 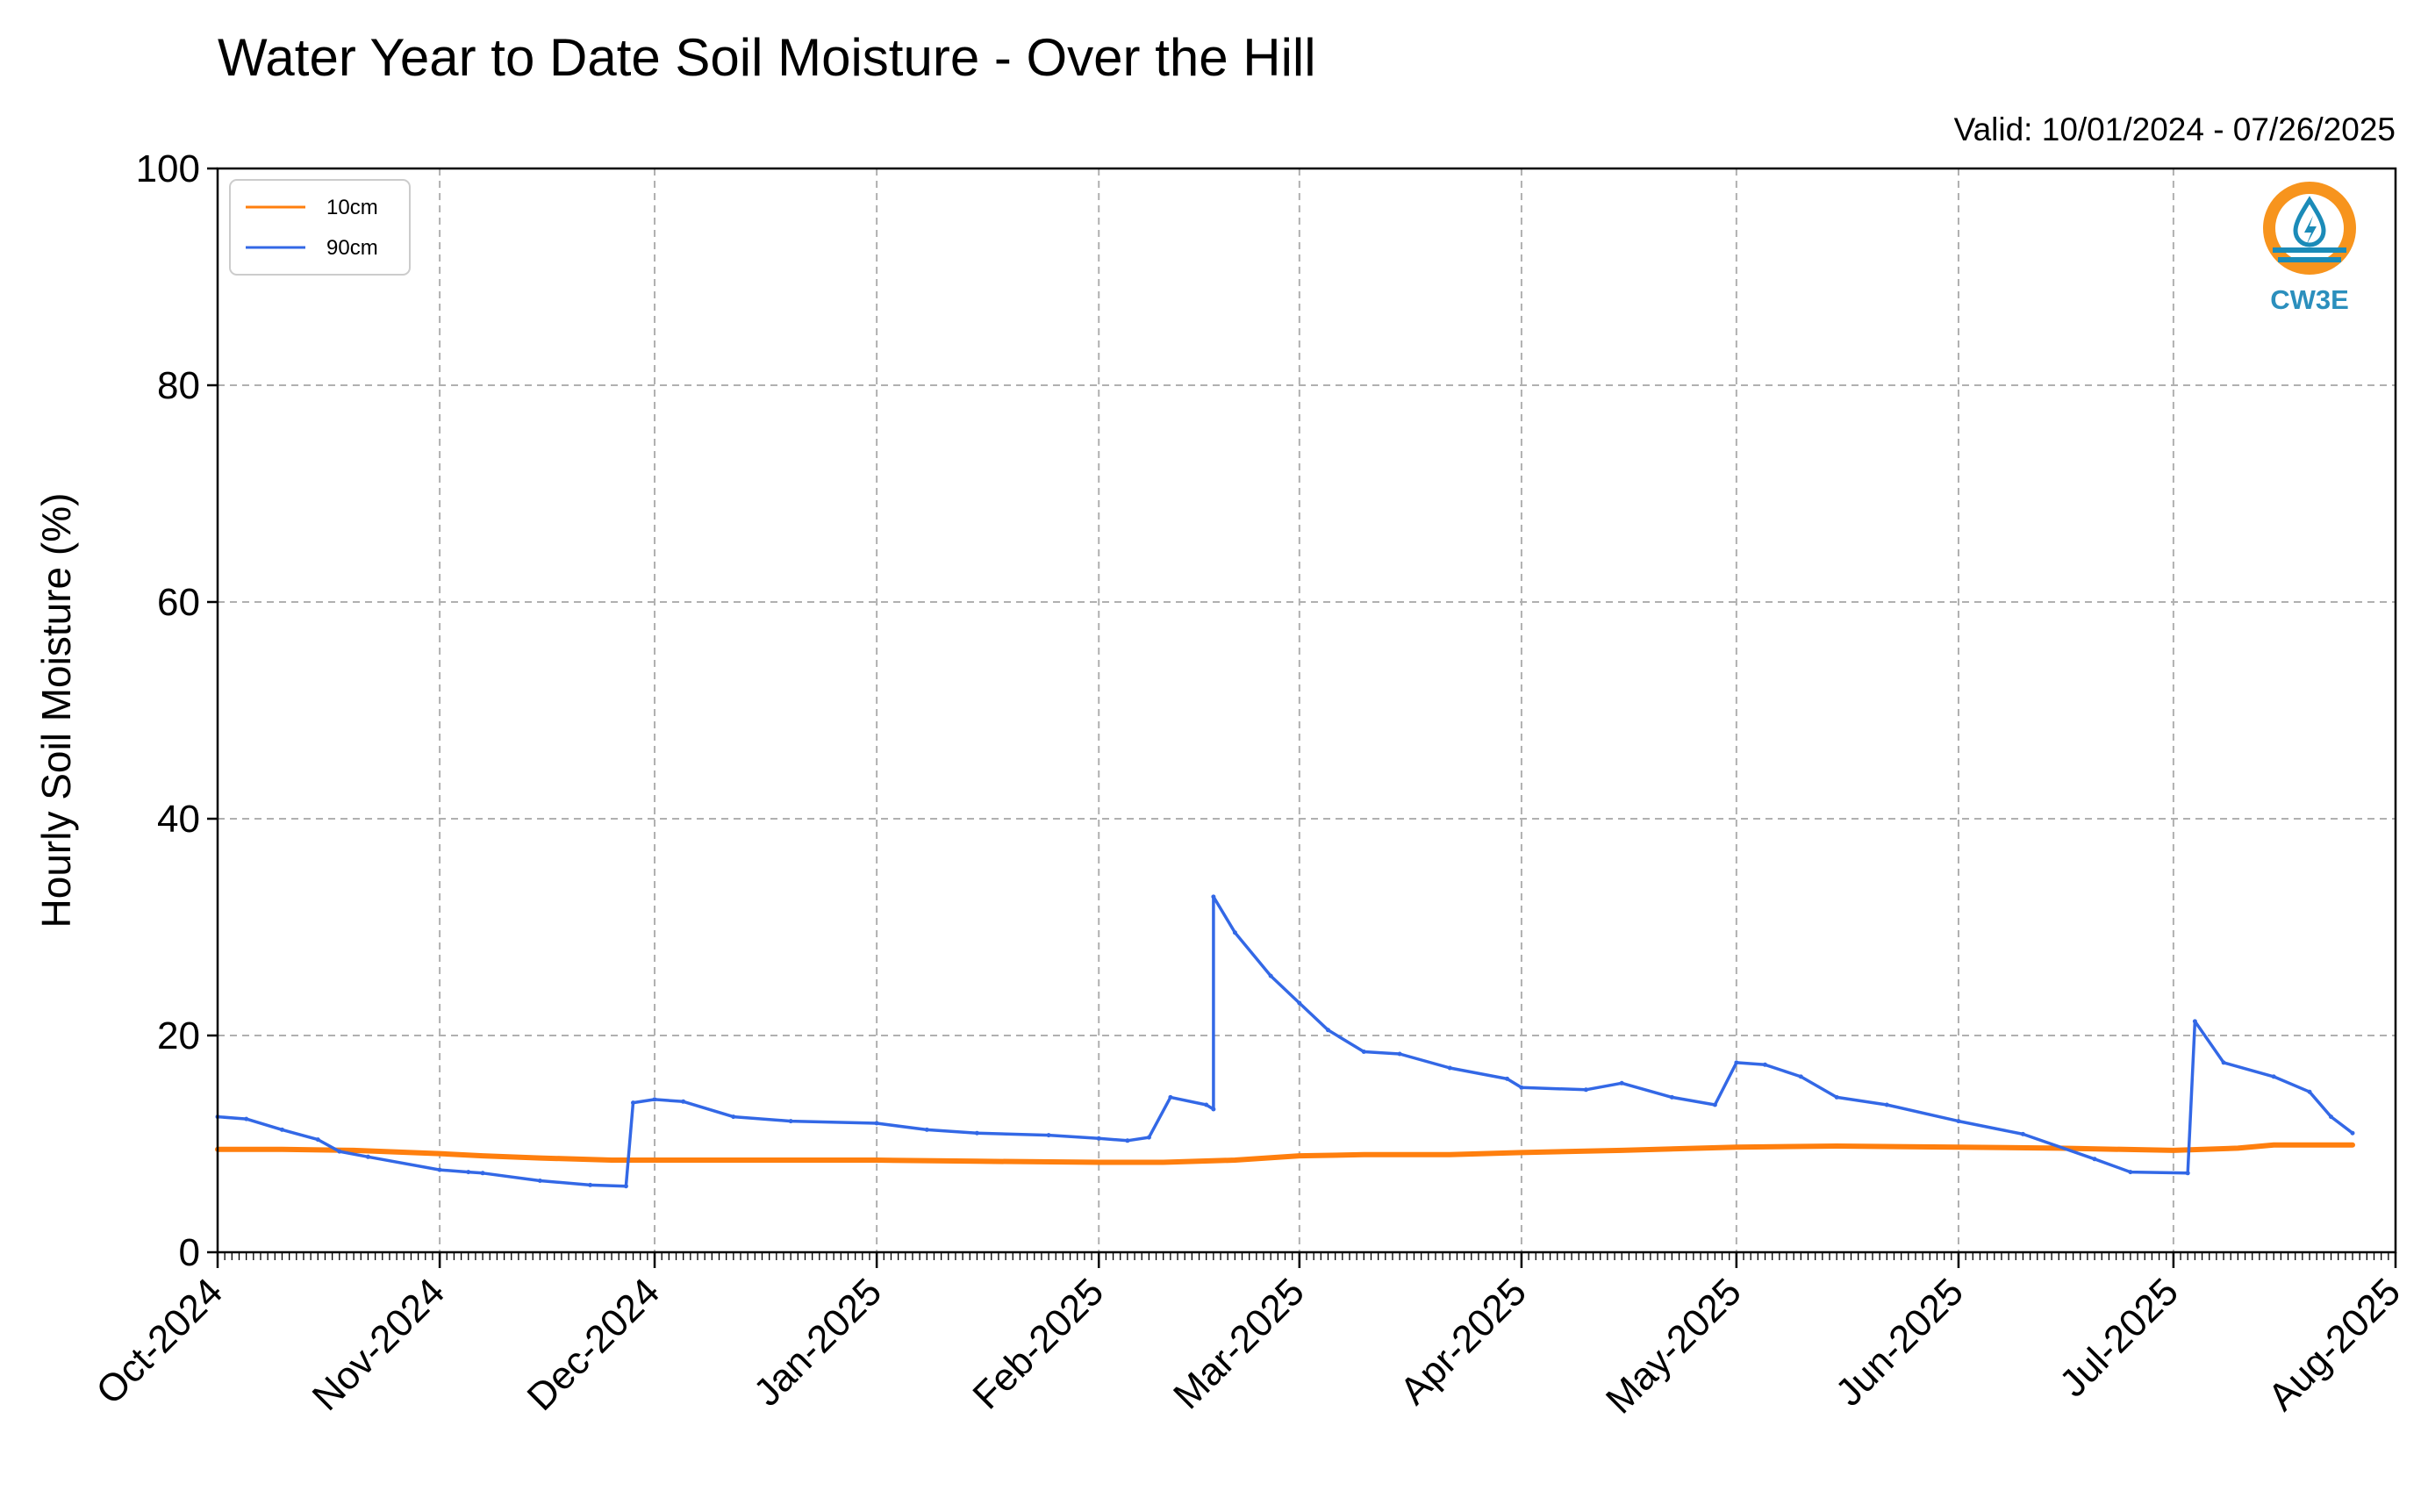 What do you see at coordinates (379, 1345) in the screenshot?
I see `x-tick-label: Nov-2024` at bounding box center [379, 1345].